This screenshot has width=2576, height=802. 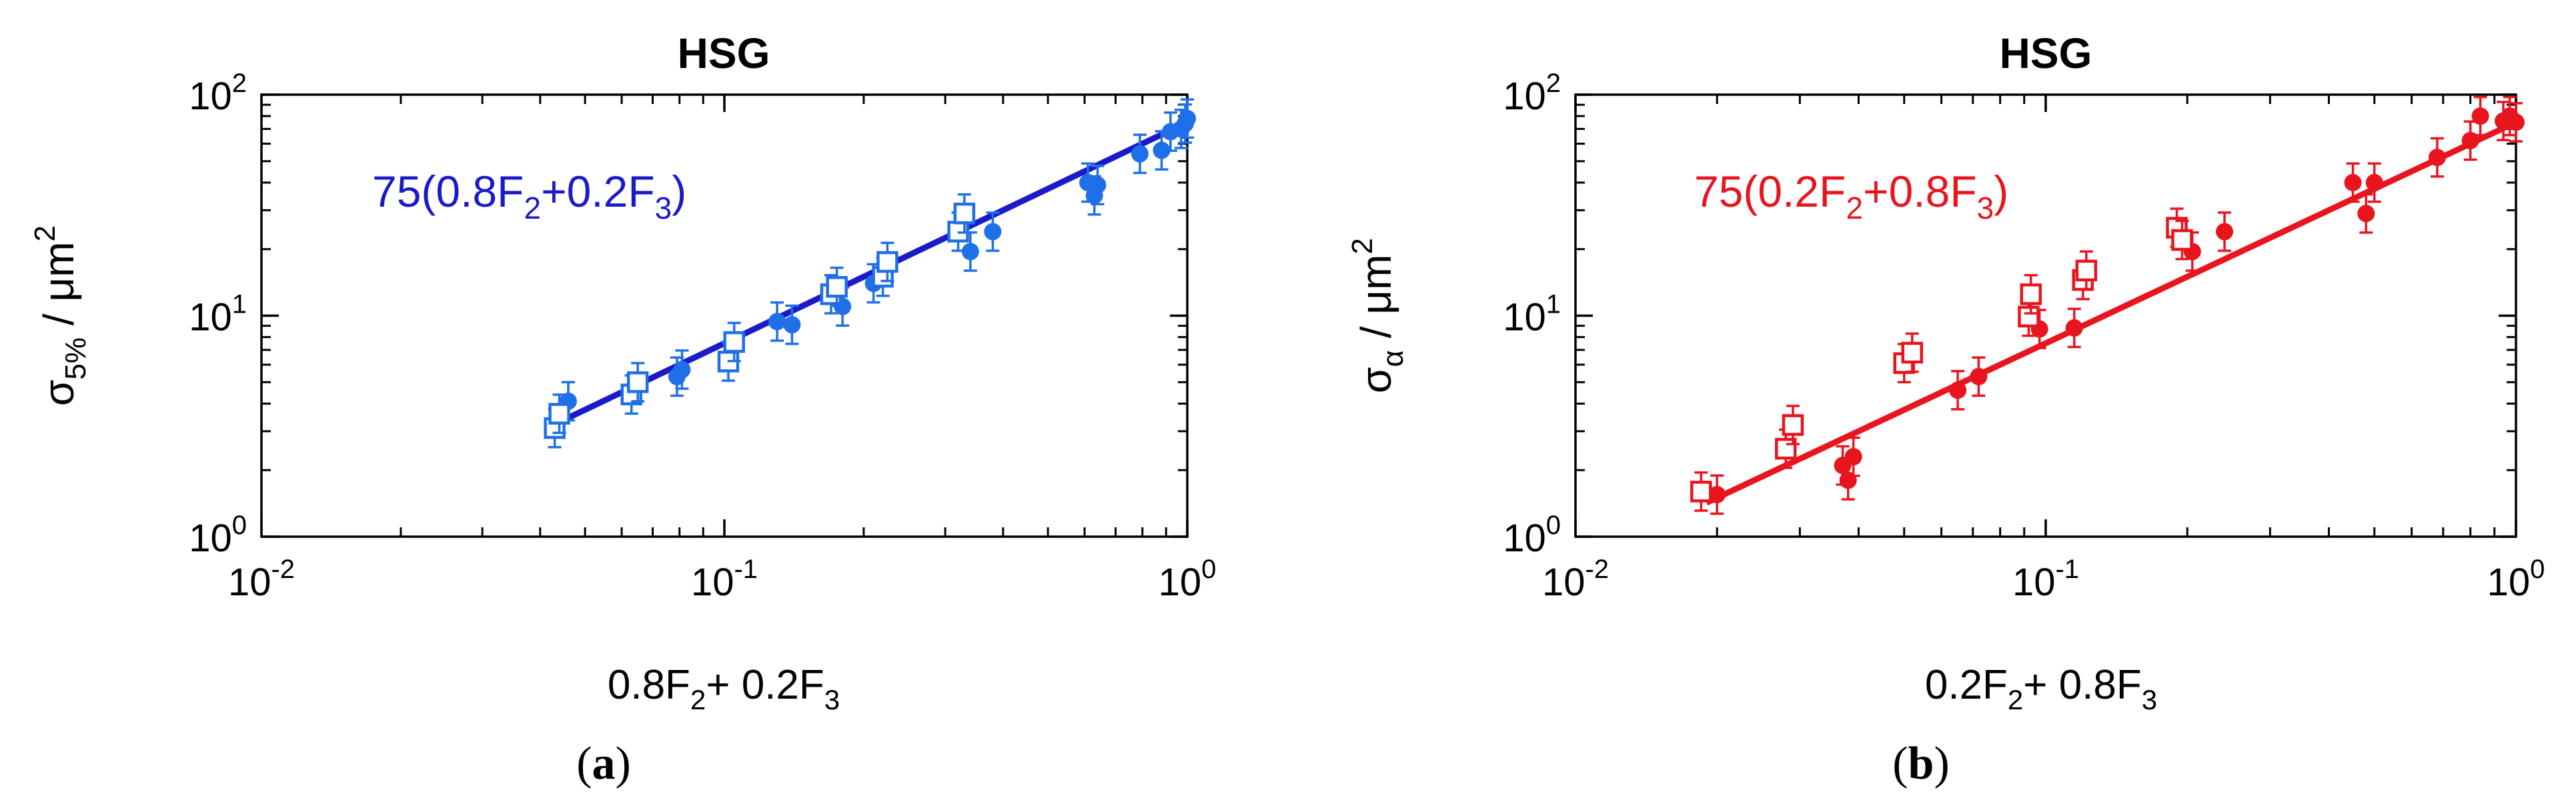 I want to click on x-label-part: 0.8F, so click(x=649, y=685).